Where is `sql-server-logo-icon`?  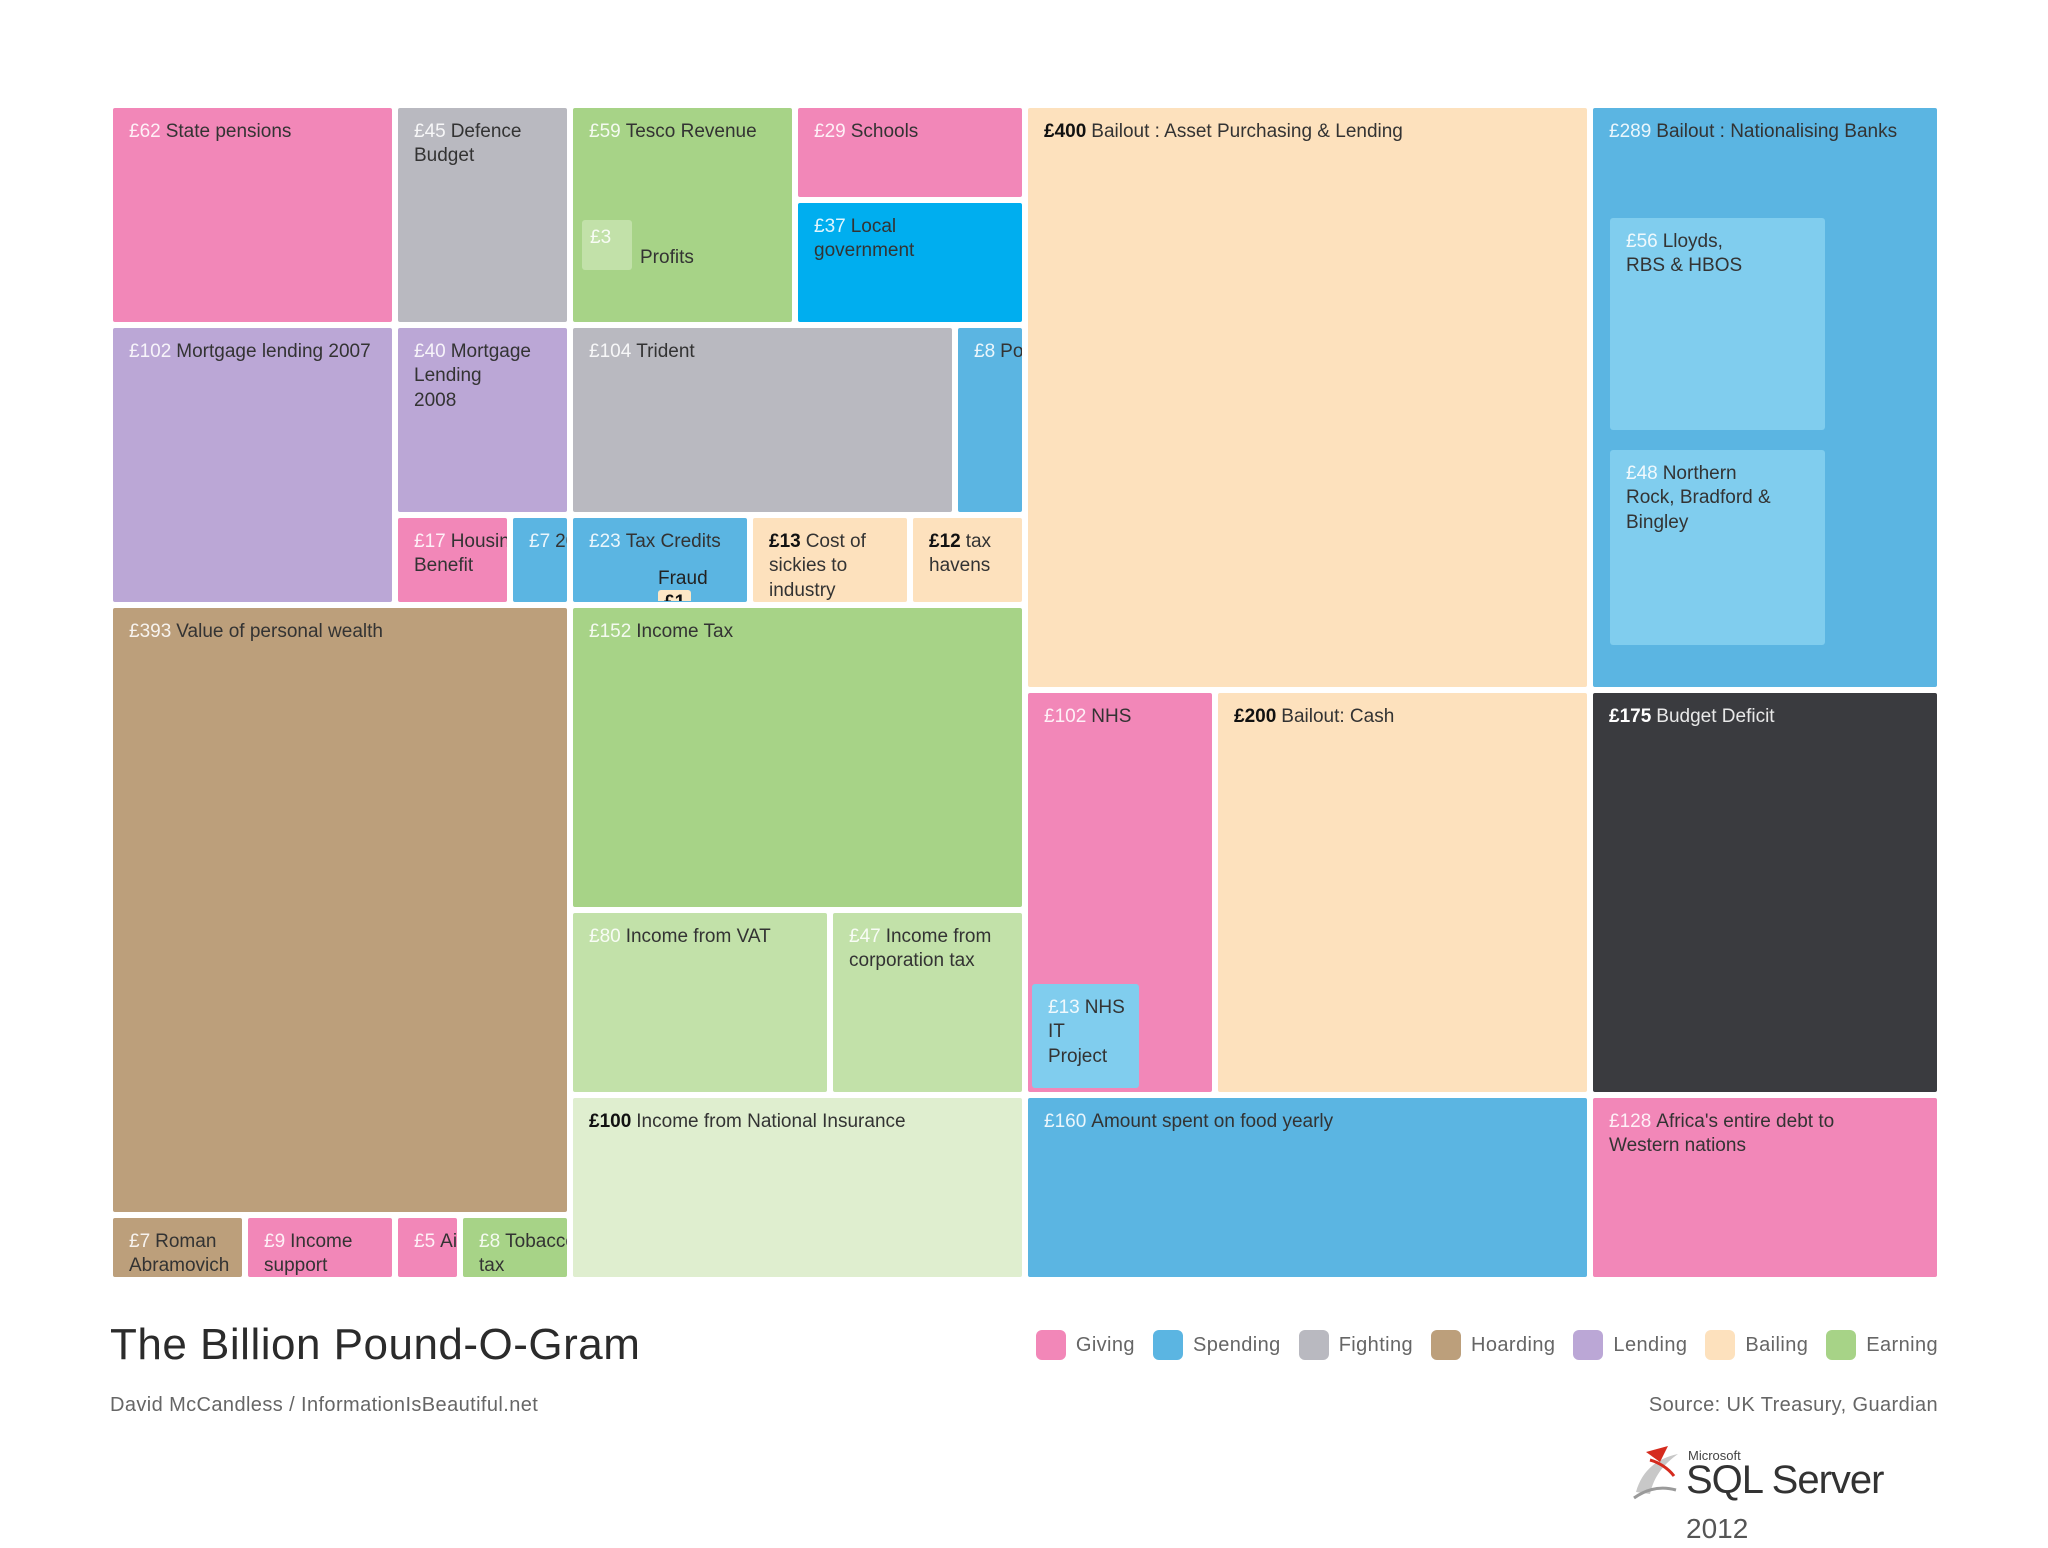
sql-server-logo-icon is located at coordinates (1655, 1473).